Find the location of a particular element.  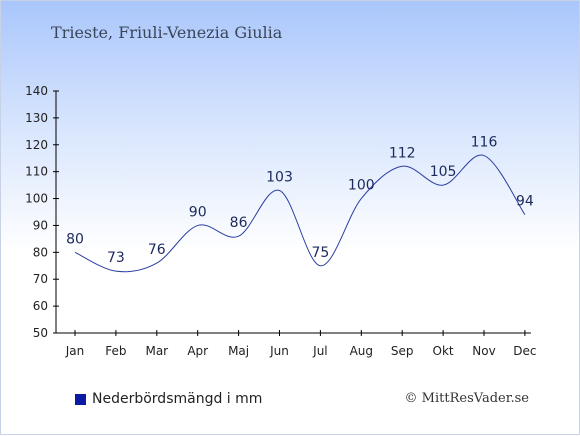

x-tick-label: Dec is located at coordinates (524, 351).